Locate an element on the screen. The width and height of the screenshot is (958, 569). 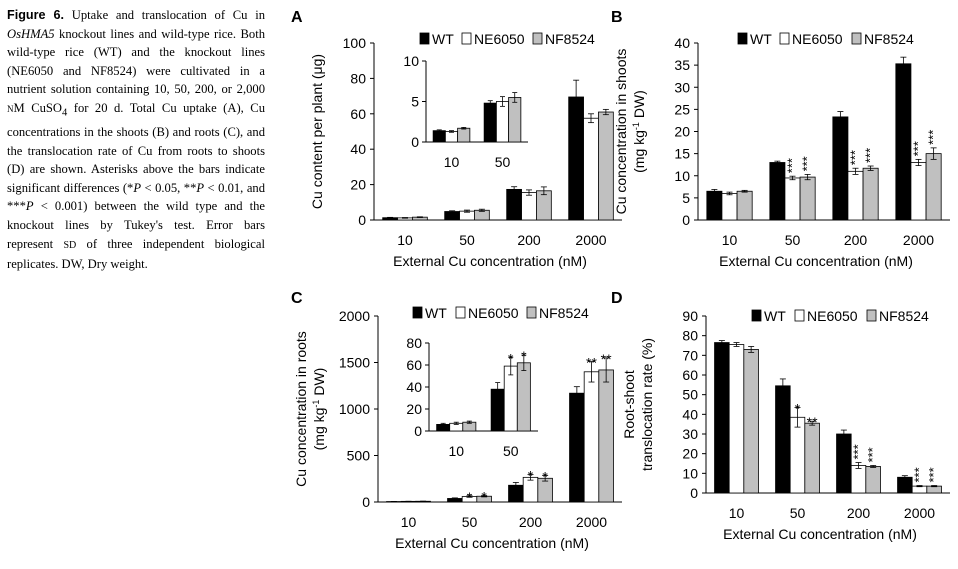
bar-ne6050-2000 is located at coordinates (591, 169).